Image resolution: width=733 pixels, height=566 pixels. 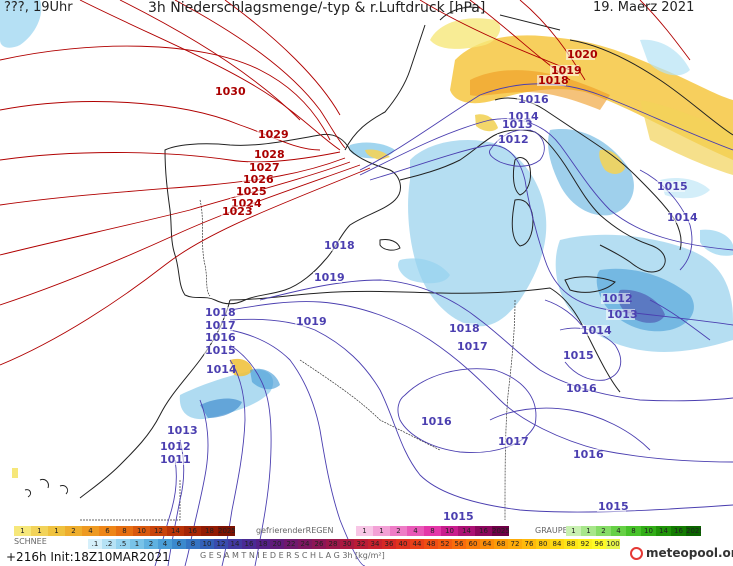 What do you see at coordinates (415, 531) in the screenshot?
I see `legend-color-cell: 4` at bounding box center [415, 531].